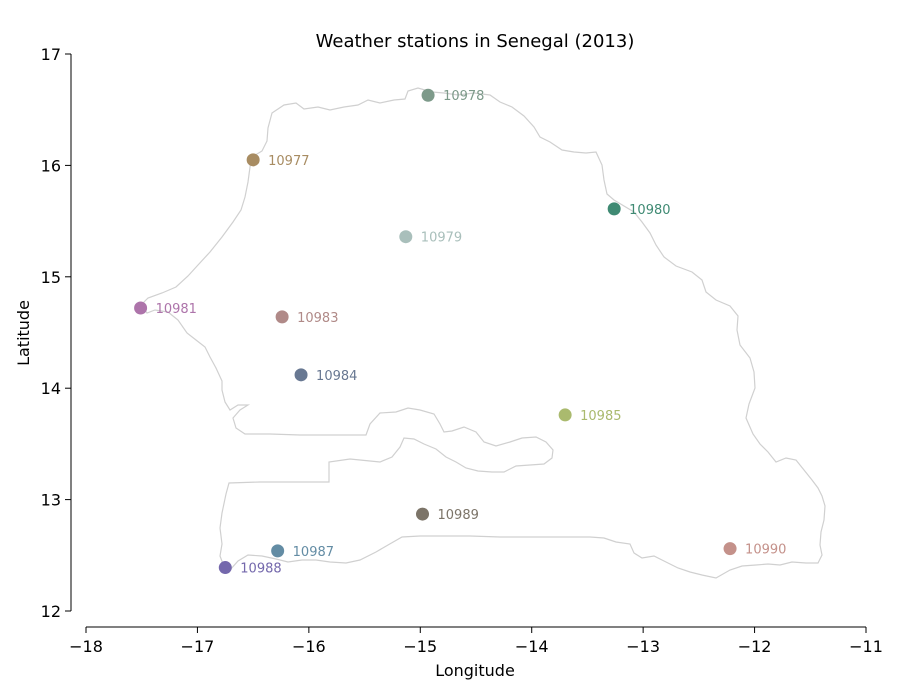 This screenshot has width=900, height=700. What do you see at coordinates (643, 646) in the screenshot?
I see `x-tick-label: −13` at bounding box center [643, 646].